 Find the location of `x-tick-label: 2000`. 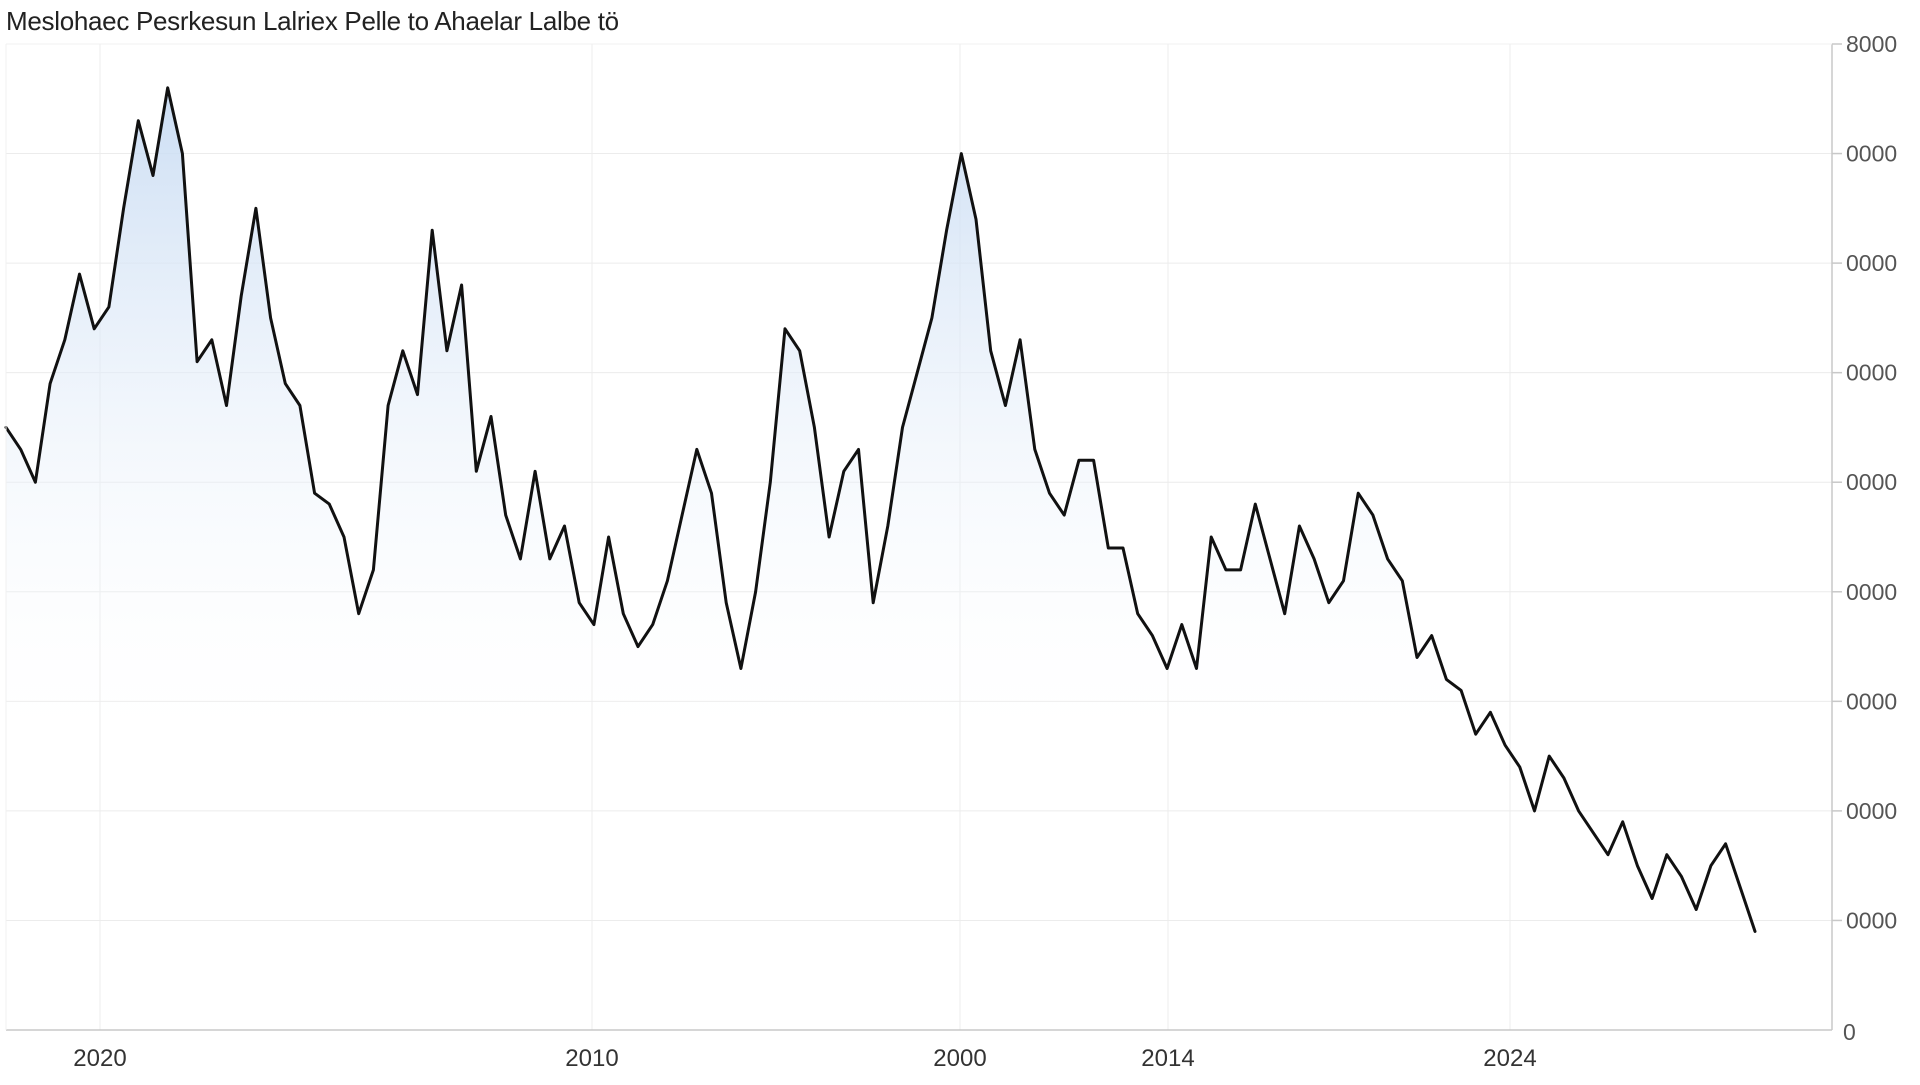

x-tick-label: 2000 is located at coordinates (959, 1058).